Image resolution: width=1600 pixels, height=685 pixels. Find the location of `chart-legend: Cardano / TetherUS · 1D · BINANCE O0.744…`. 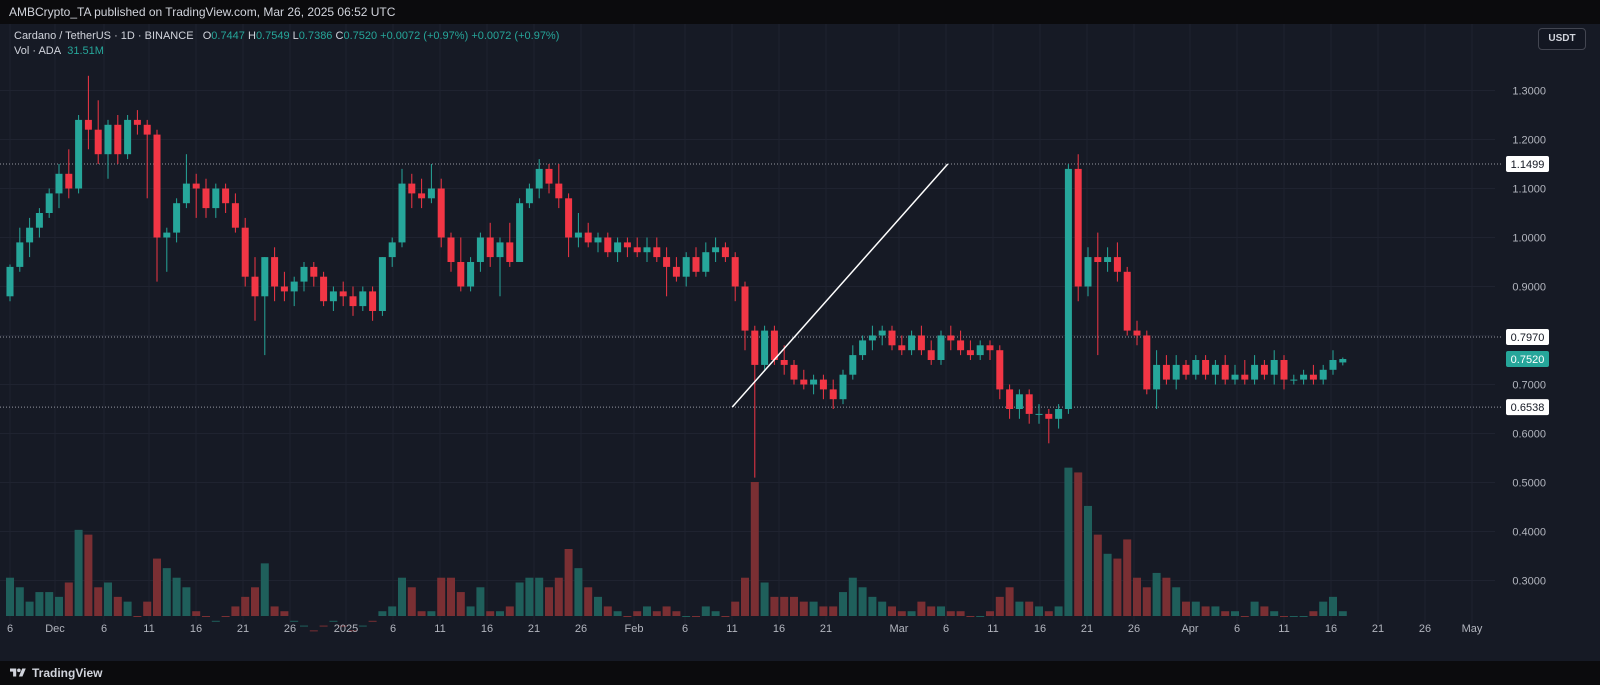

chart-legend: Cardano / TetherUS · 1D · BINANCE O0.744… is located at coordinates (286, 44).